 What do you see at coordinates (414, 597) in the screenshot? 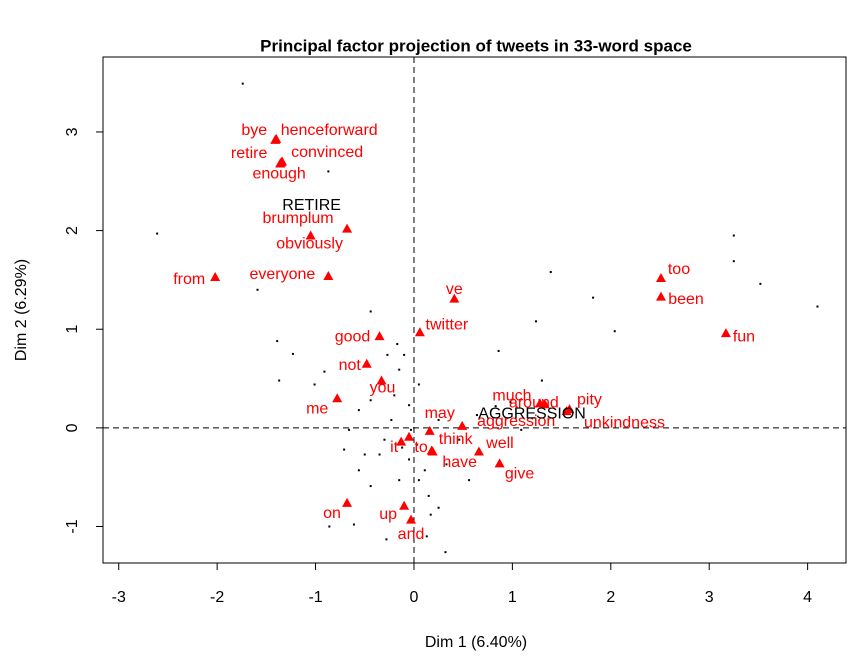
I see `x-tick-label: 0` at bounding box center [414, 597].